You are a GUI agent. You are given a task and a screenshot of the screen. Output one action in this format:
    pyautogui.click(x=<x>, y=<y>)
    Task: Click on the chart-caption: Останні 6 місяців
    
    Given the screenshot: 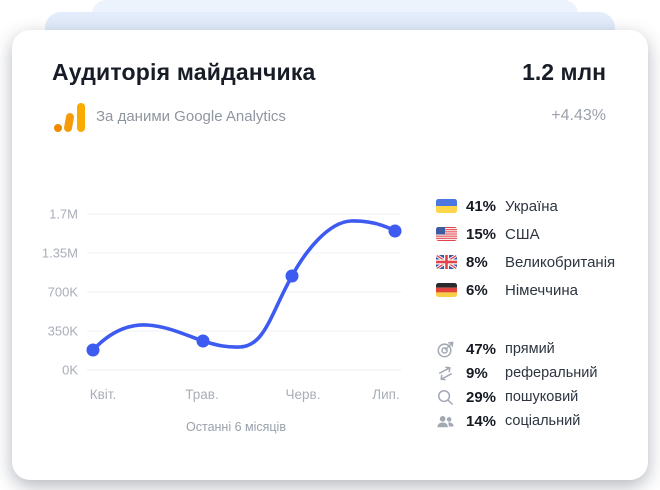 What is the action you would take?
    pyautogui.click(x=236, y=427)
    